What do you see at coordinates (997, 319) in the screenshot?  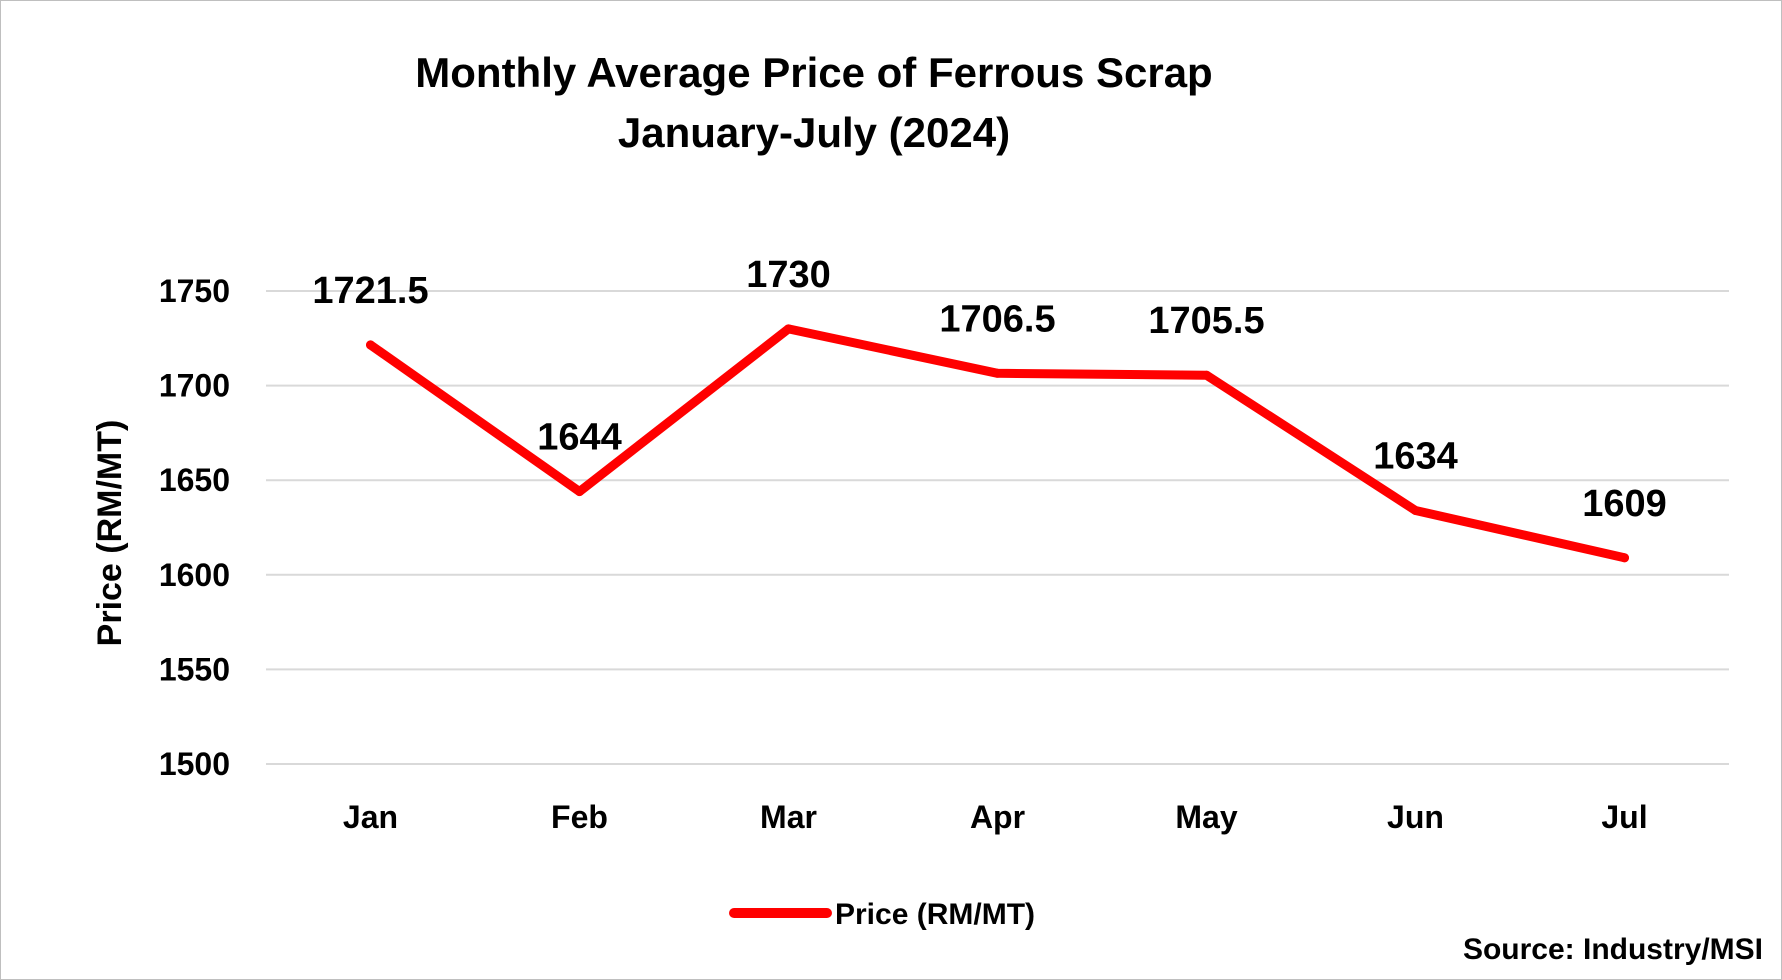 I see `data-label: 1706.5` at bounding box center [997, 319].